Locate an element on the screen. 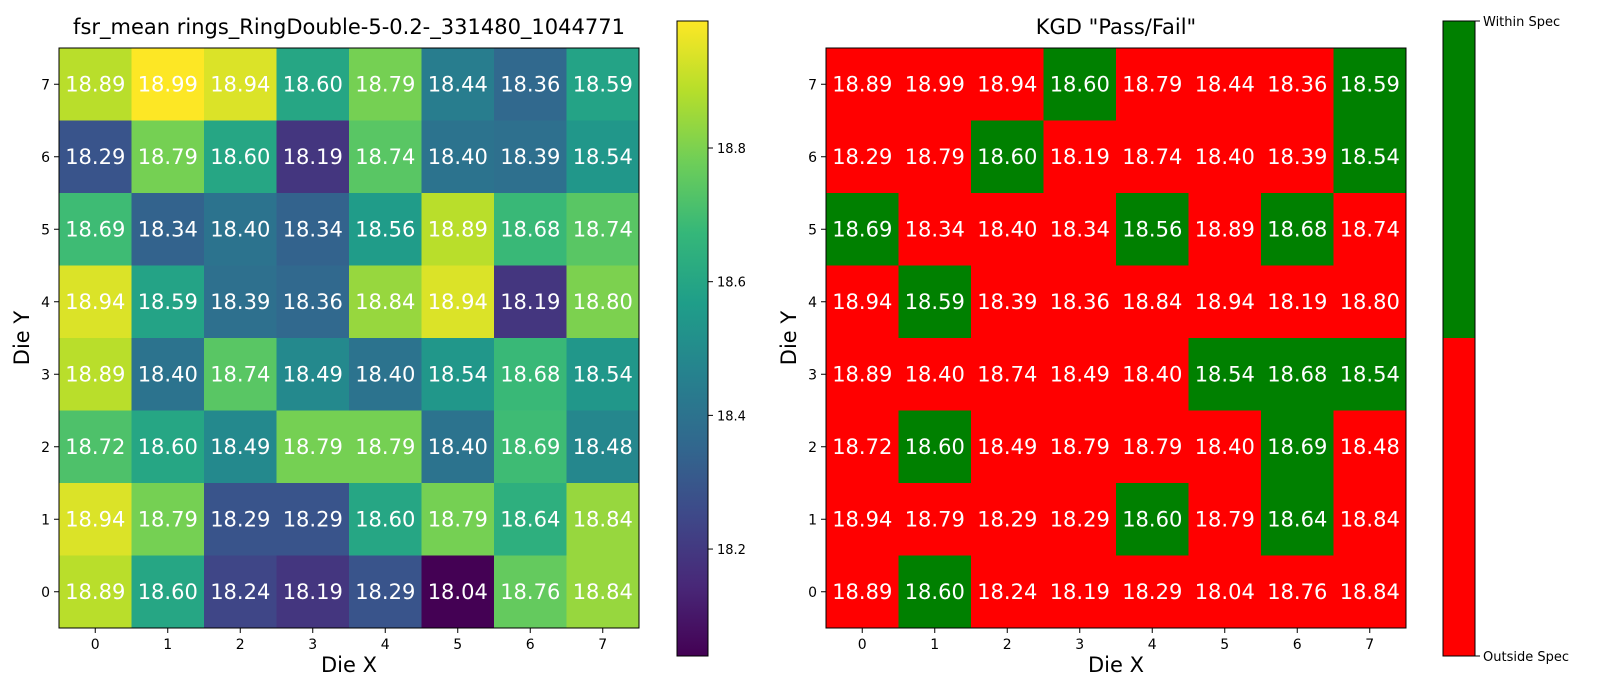 Image resolution: width=1600 pixels, height=680 pixels. cell-value-label: 18.69 is located at coordinates (530, 447).